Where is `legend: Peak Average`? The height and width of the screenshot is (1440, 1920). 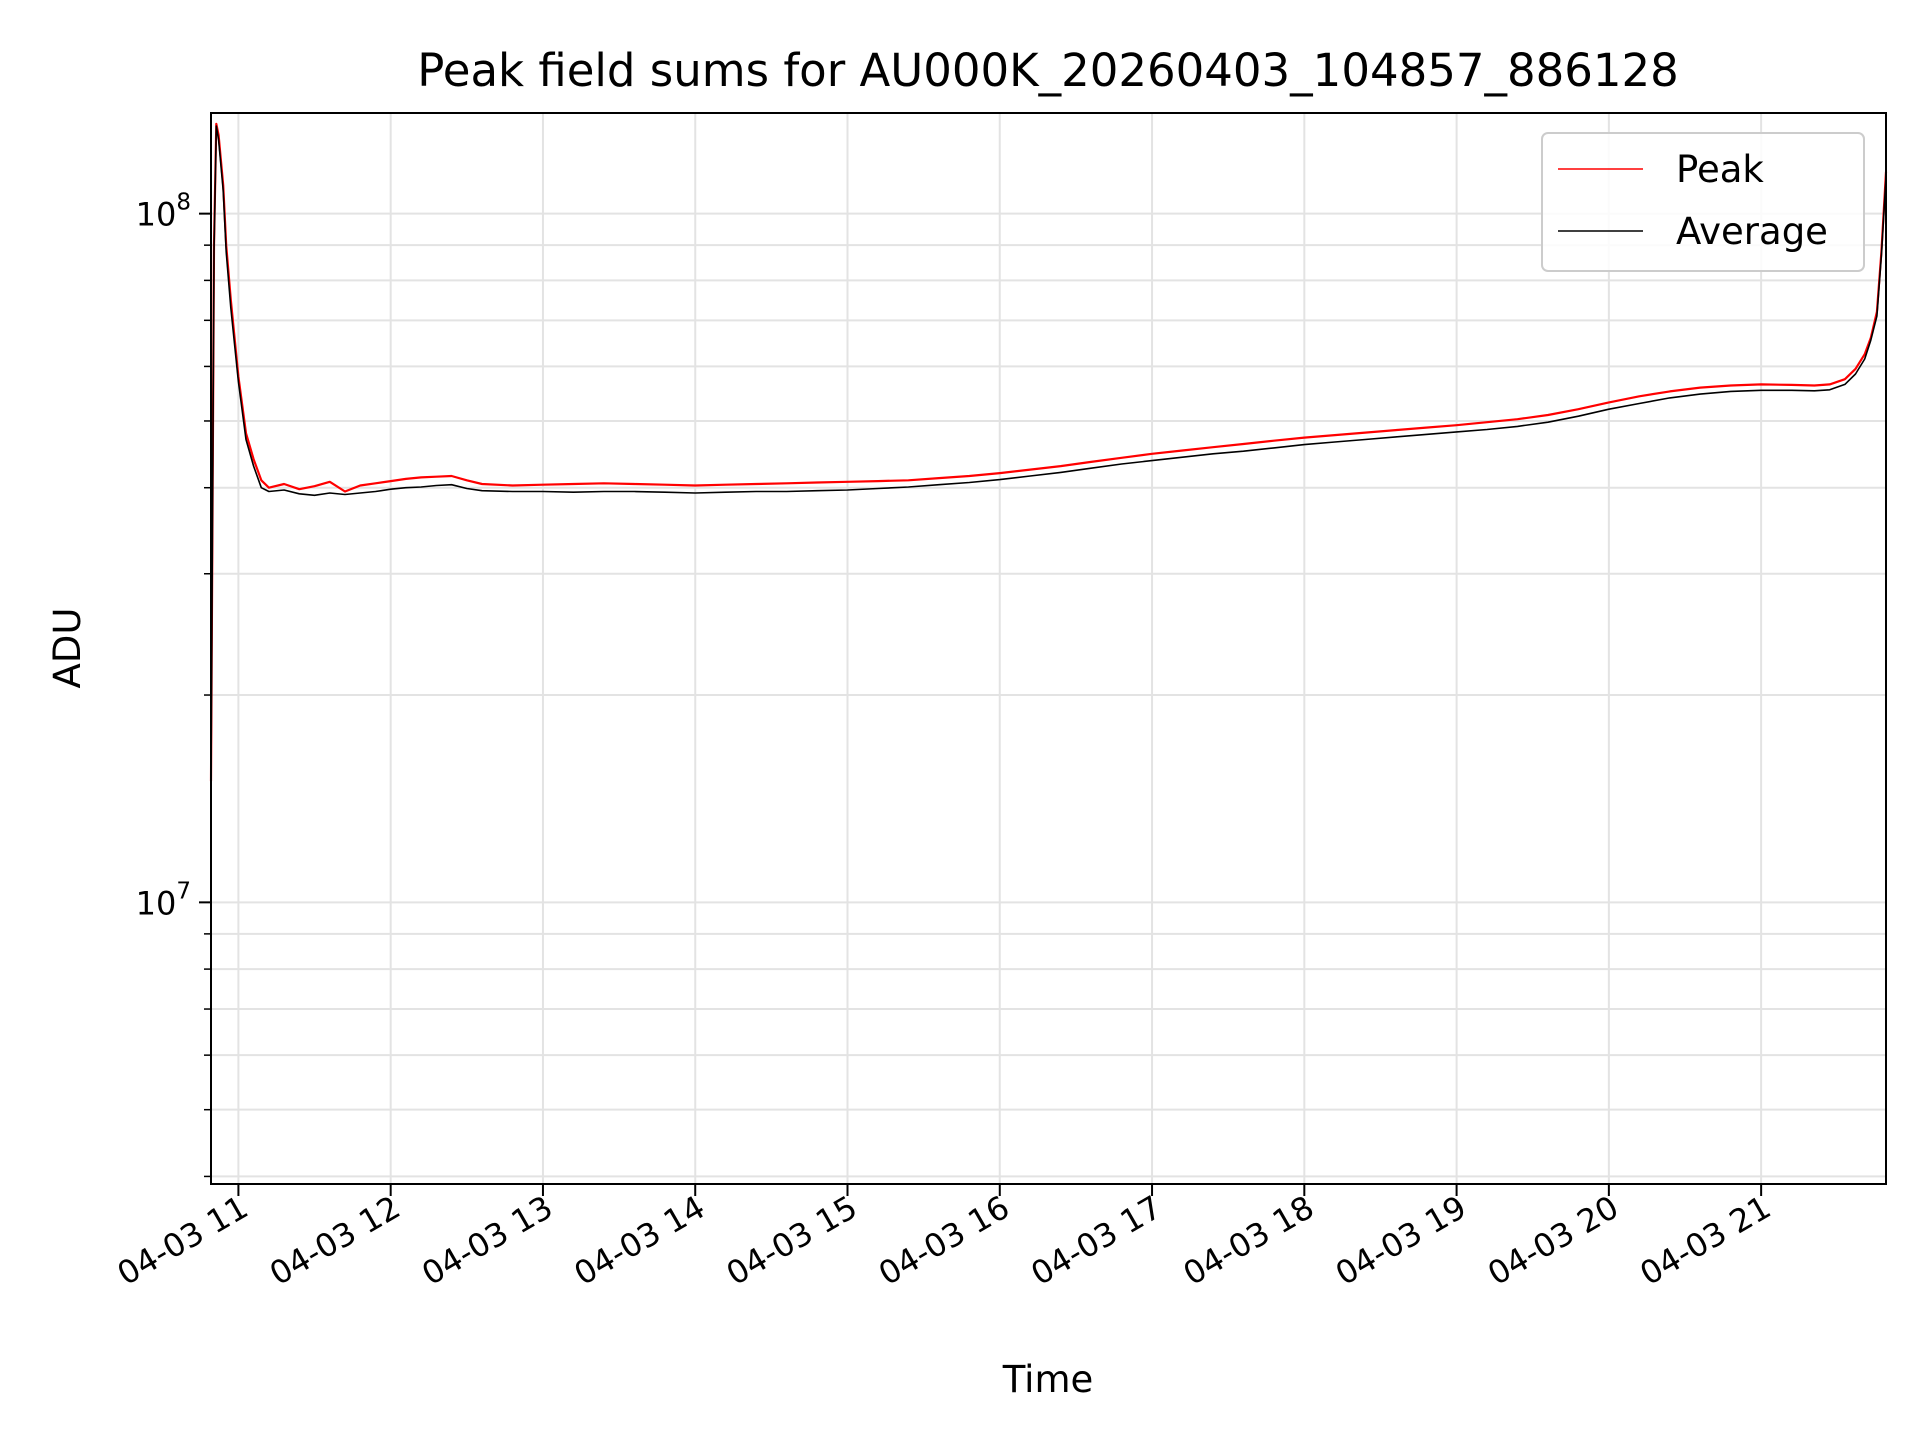 legend: Peak Average is located at coordinates (1703, 202).